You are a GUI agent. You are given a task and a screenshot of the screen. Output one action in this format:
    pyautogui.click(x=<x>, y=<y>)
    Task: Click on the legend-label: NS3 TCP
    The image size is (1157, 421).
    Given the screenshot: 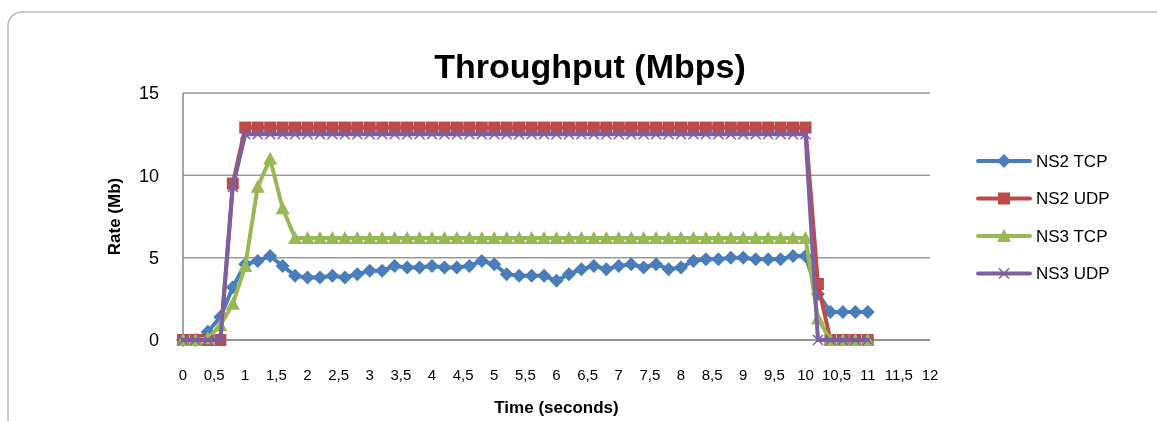 What is the action you would take?
    pyautogui.click(x=1072, y=236)
    